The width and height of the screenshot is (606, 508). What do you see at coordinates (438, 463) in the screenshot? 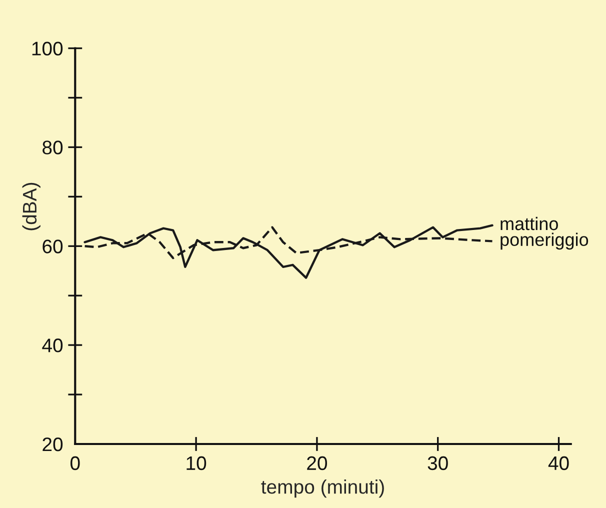
I see `x-tick-label: 30` at bounding box center [438, 463].